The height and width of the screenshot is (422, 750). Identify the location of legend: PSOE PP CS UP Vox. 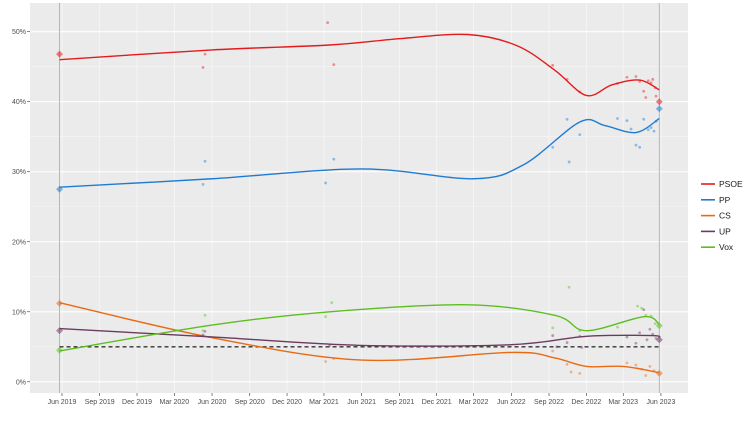
(722, 215).